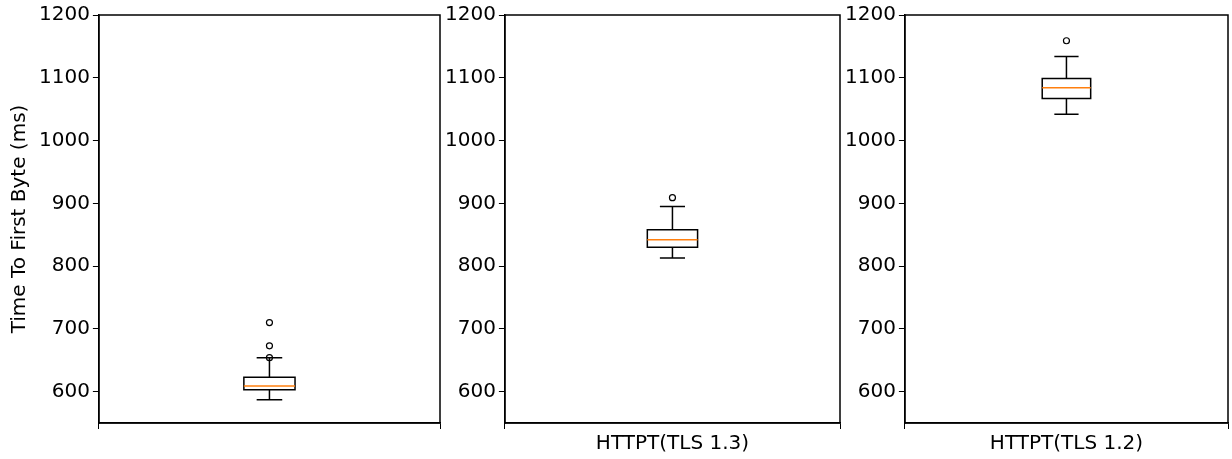 This screenshot has height=459, width=1232. I want to click on x-tick-label: HTTPT(TLS 1.2), so click(1066, 442).